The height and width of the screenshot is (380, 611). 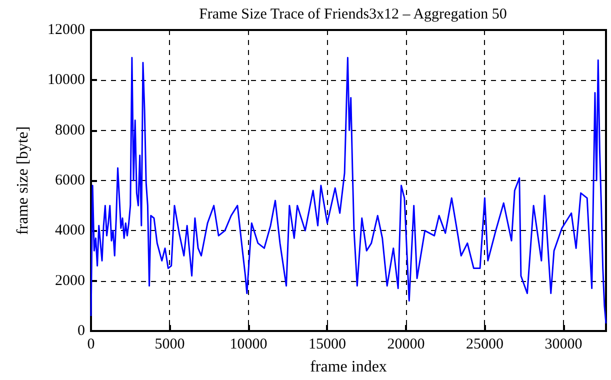 What do you see at coordinates (327, 344) in the screenshot?
I see `x-tick-label: 15000` at bounding box center [327, 344].